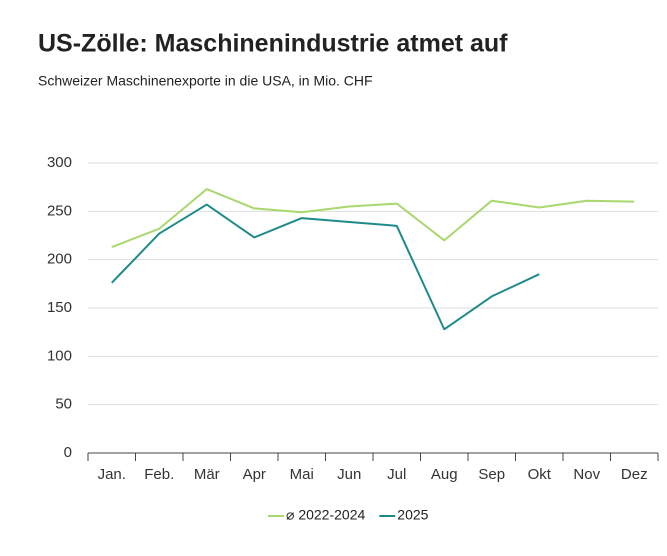  Describe the element at coordinates (412, 515) in the screenshot. I see `legend-label: 2025` at that location.